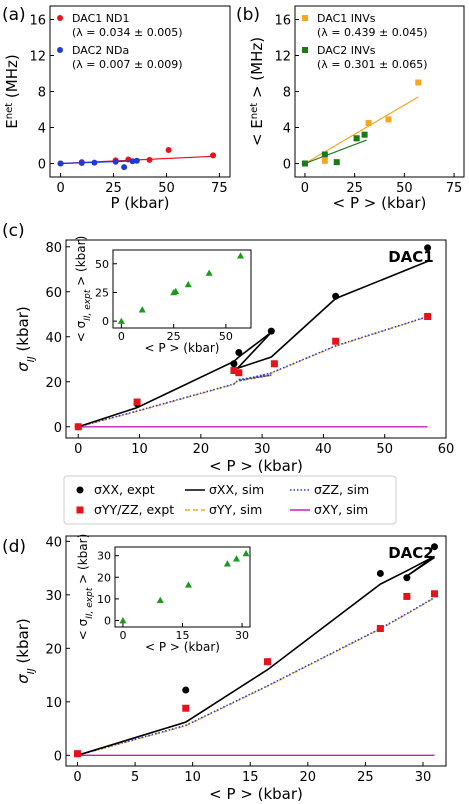  What do you see at coordinates (253, 371) in the screenshot?
I see `series-zz-sim` at bounding box center [253, 371].